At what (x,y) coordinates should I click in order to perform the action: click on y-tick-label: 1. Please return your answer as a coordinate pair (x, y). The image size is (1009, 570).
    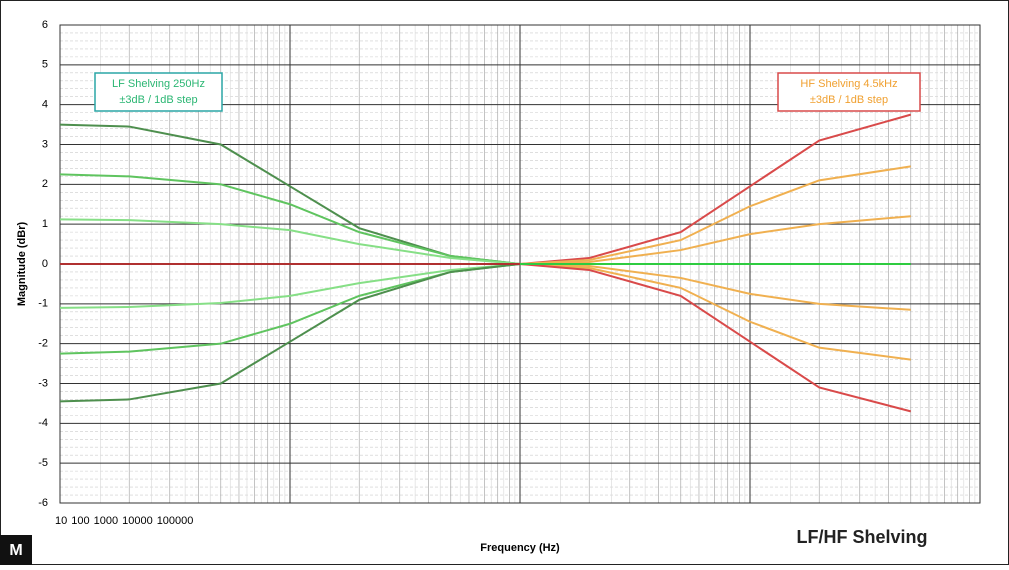
    Looking at the image, I should click on (45, 224).